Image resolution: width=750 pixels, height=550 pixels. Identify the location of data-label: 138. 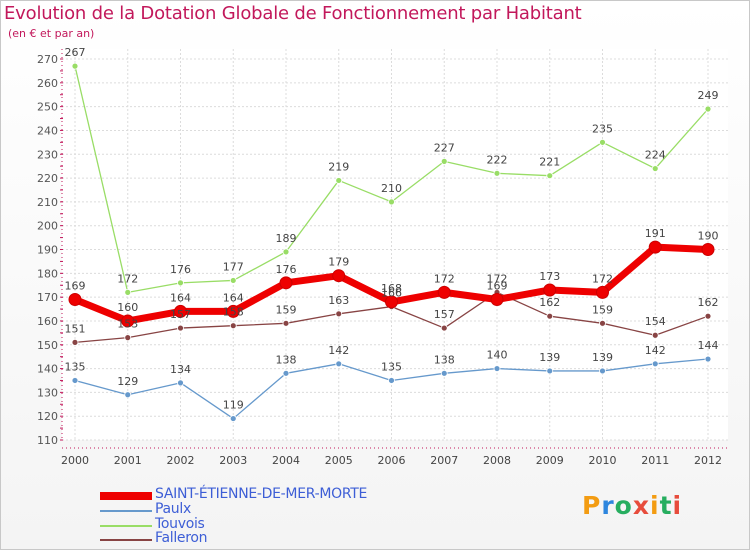
(444, 359).